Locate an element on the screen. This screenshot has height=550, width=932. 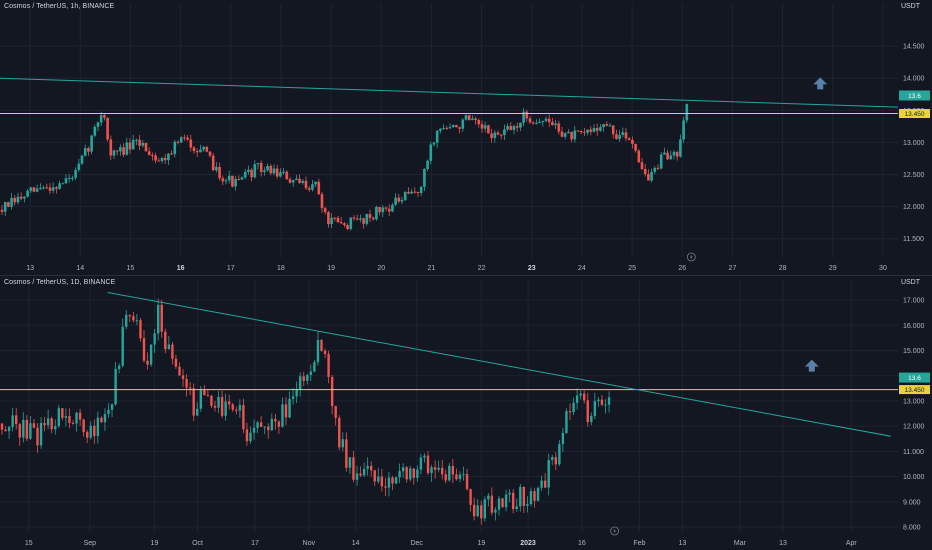
price-unit-1d: USDT is located at coordinates (910, 282).